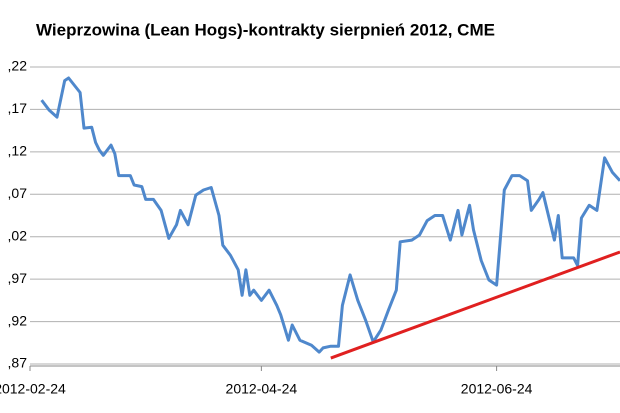 The width and height of the screenshot is (620, 413). I want to click on y-tick-label: ,22, so click(18, 66).